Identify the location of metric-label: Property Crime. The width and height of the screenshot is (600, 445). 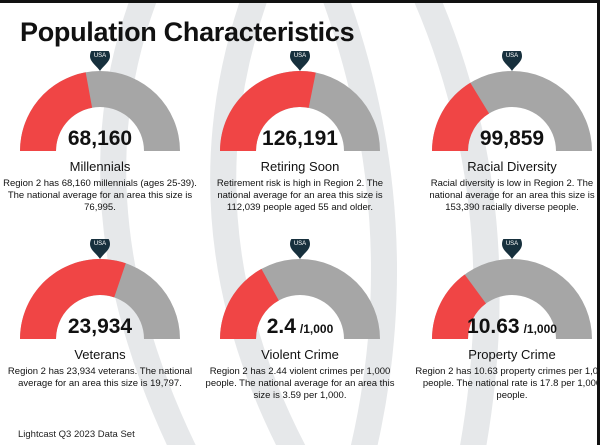
(512, 354).